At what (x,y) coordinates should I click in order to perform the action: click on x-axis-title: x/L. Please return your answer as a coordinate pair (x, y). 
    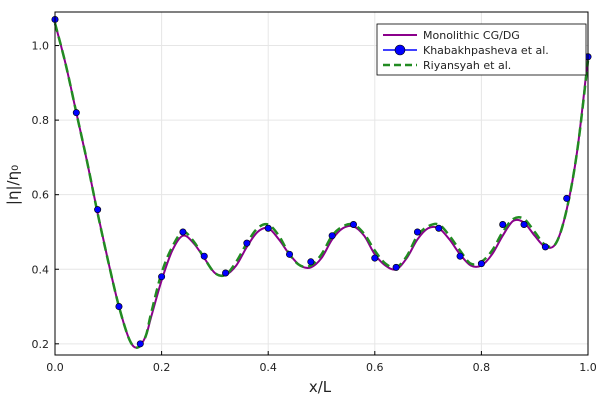
    Looking at the image, I should click on (320, 387).